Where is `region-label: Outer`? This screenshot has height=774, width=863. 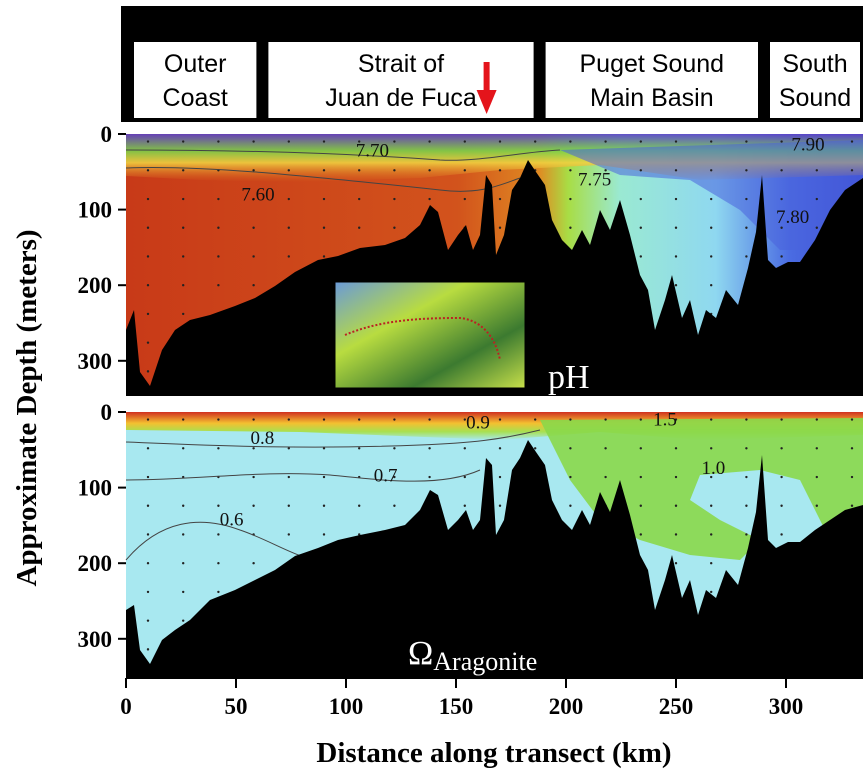 region-label: Outer is located at coordinates (195, 64).